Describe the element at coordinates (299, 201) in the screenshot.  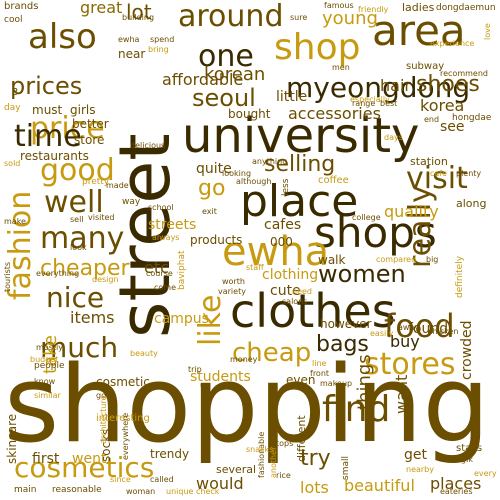
I see `word-place: place` at that location.